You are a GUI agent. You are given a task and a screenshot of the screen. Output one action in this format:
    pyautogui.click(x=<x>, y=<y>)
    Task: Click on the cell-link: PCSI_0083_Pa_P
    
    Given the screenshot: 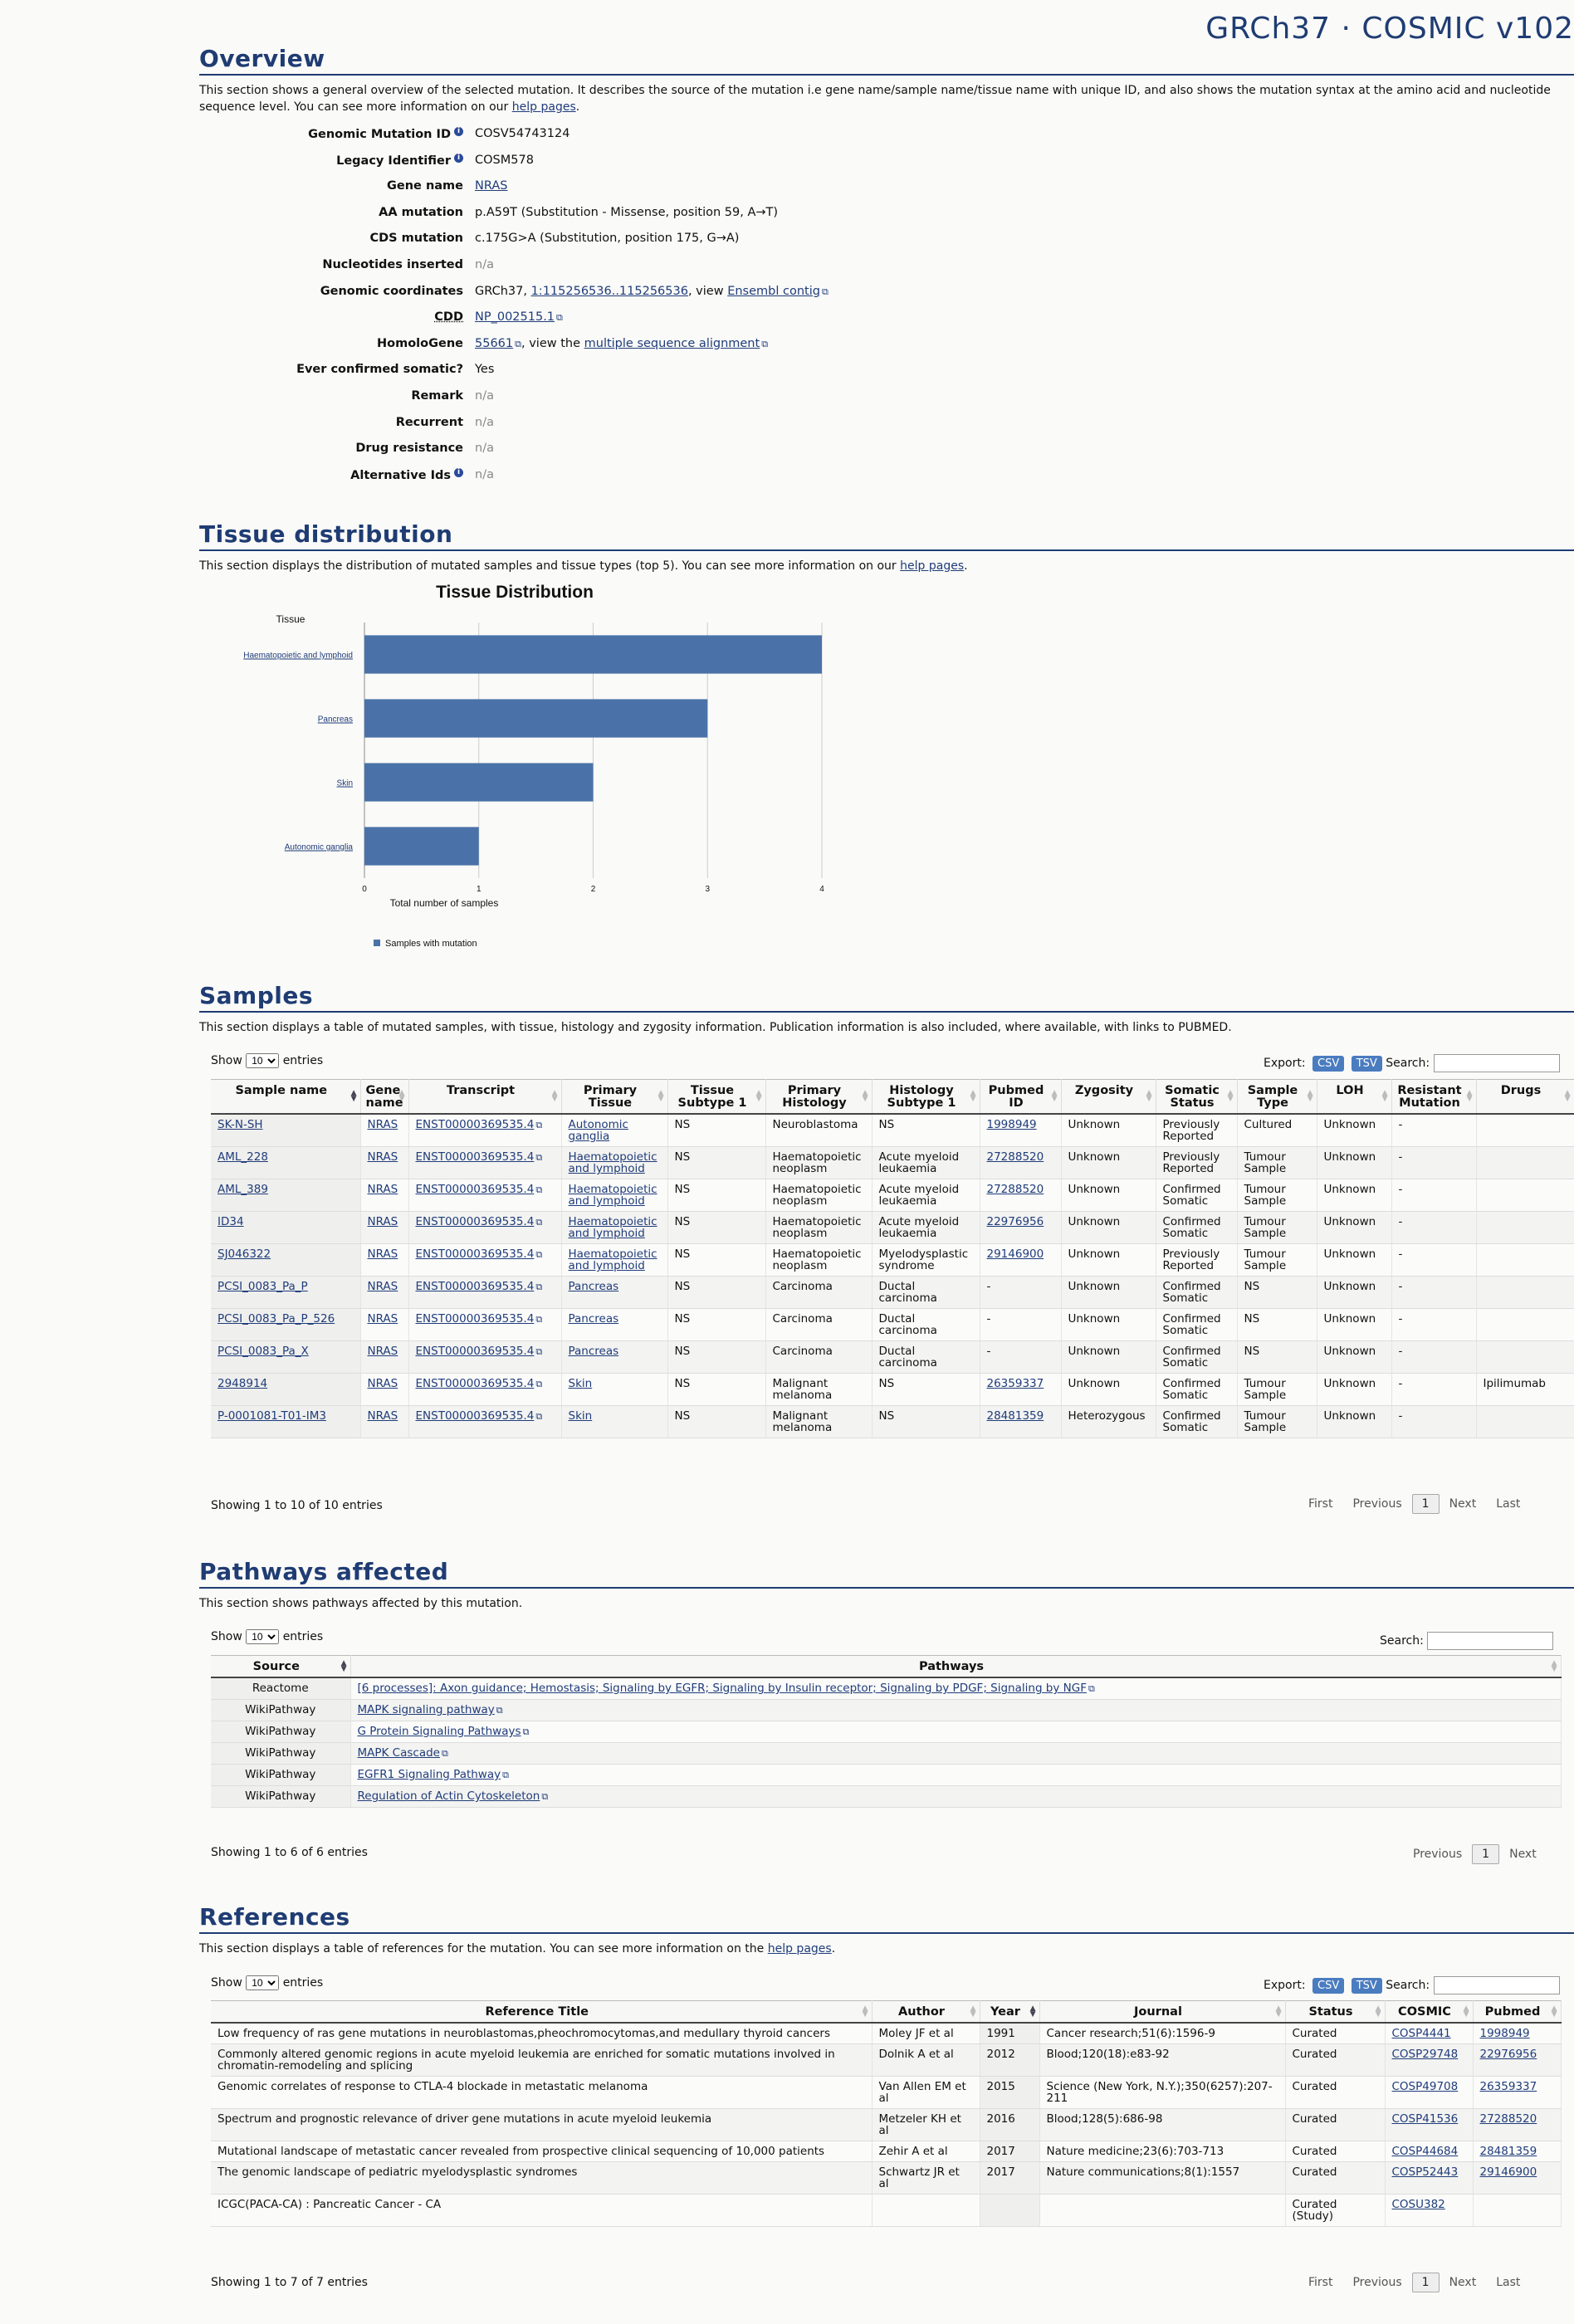 What is the action you would take?
    pyautogui.click(x=263, y=1287)
    